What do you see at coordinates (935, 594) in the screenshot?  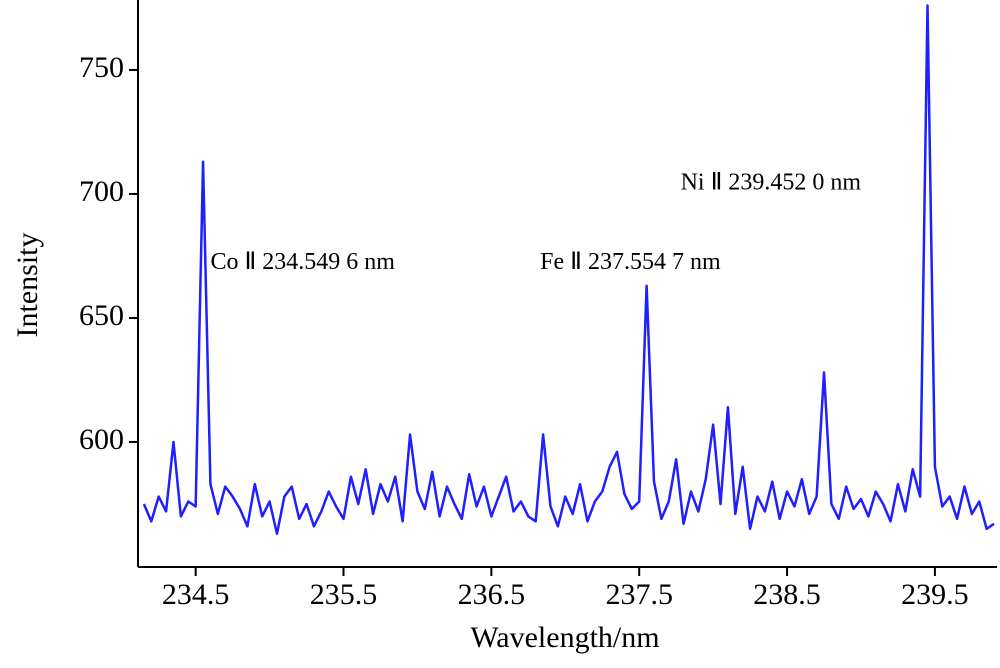 I see `x-tick-label: 239.5` at bounding box center [935, 594].